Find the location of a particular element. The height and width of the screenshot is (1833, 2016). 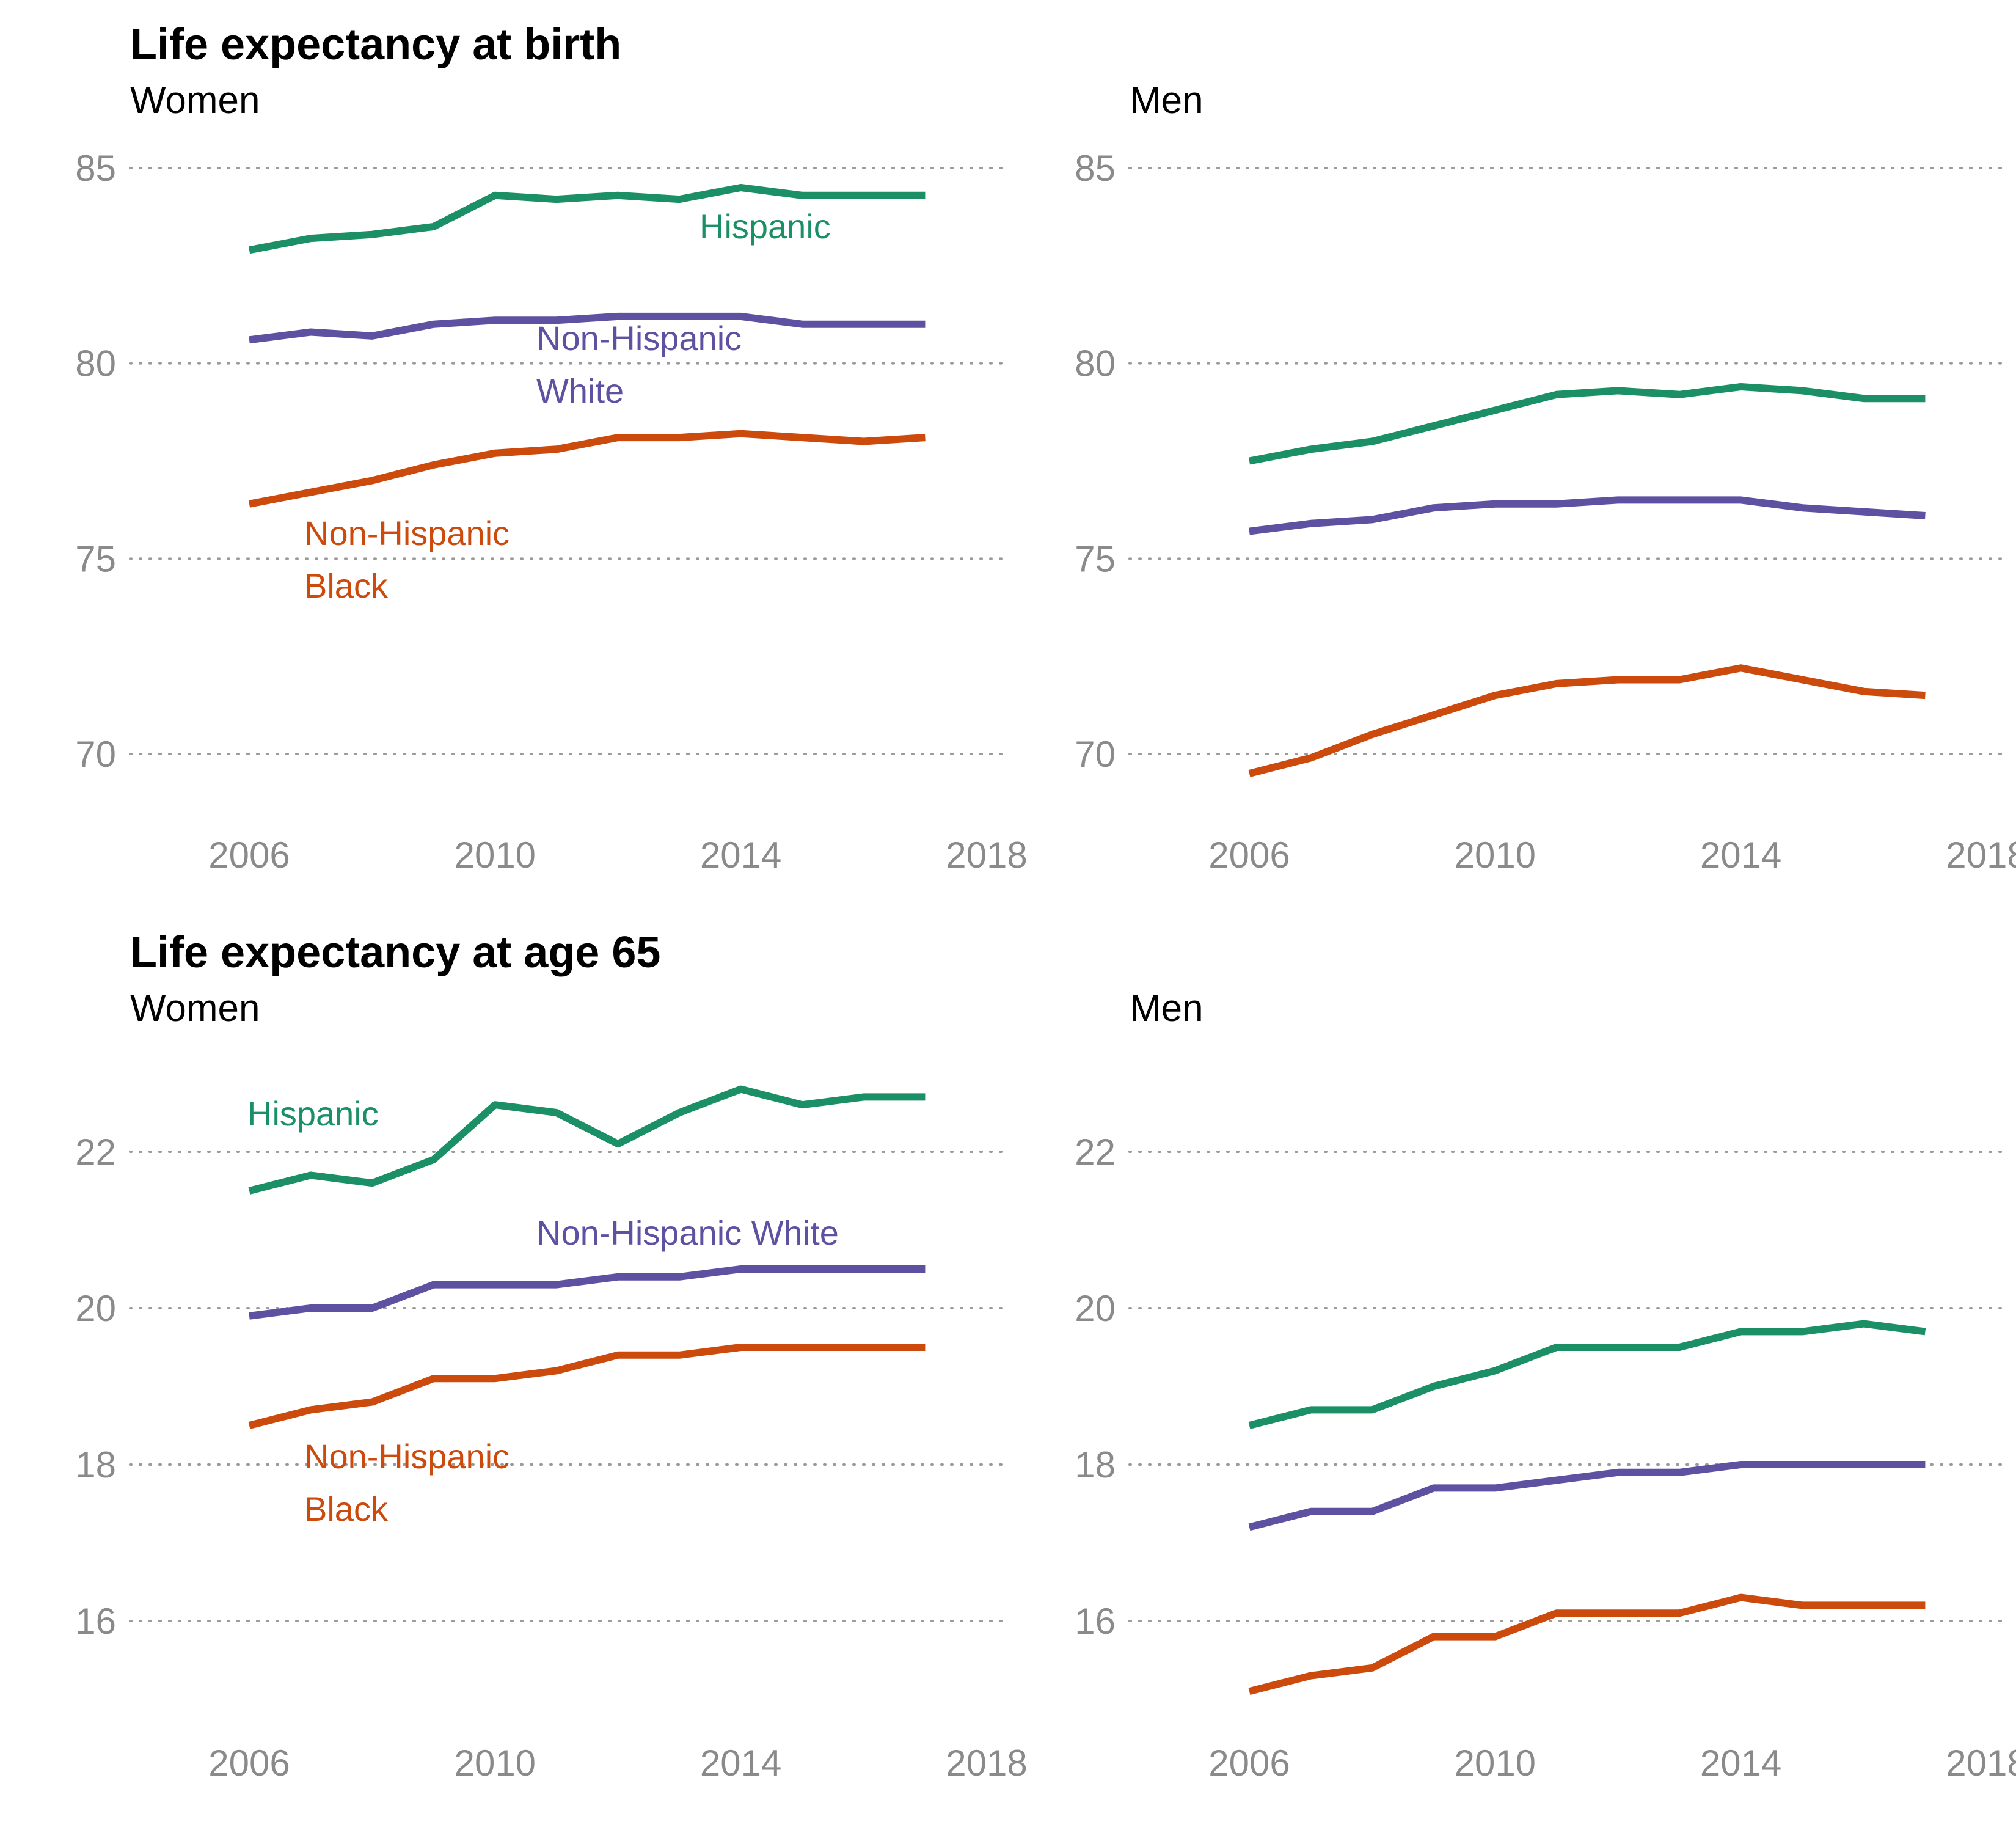

panel-title-age65-men: Men is located at coordinates (1167, 1008).